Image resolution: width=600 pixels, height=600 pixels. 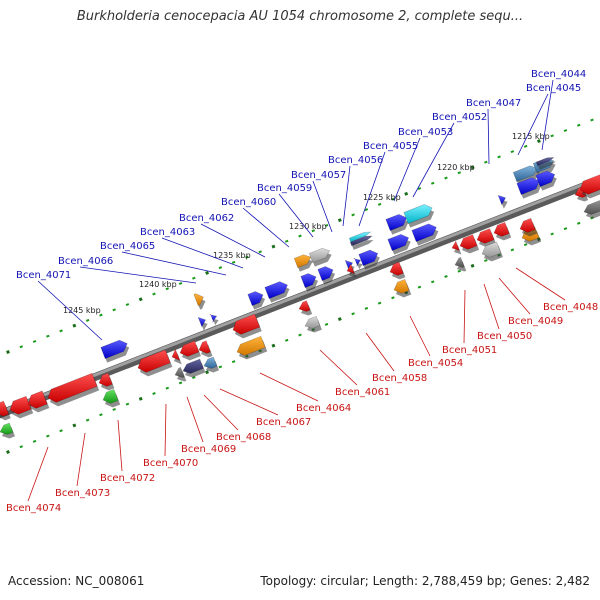 What do you see at coordinates (323, 408) in the screenshot?
I see `gene-label-bcen_4064: Bcen_4064` at bounding box center [323, 408].